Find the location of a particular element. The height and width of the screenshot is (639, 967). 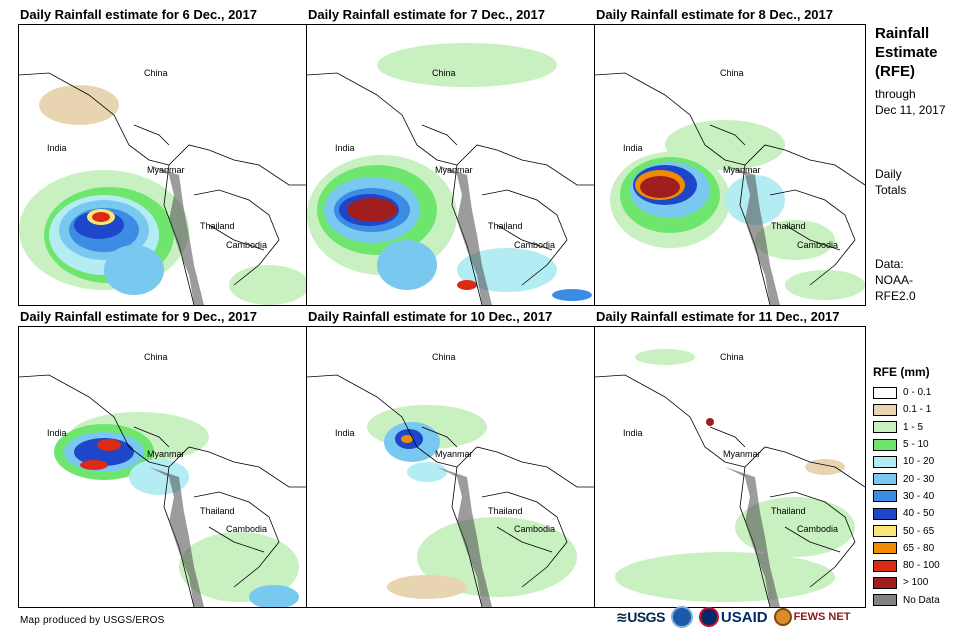

sidebar-title-line2: Estimate is located at coordinates (906, 52).